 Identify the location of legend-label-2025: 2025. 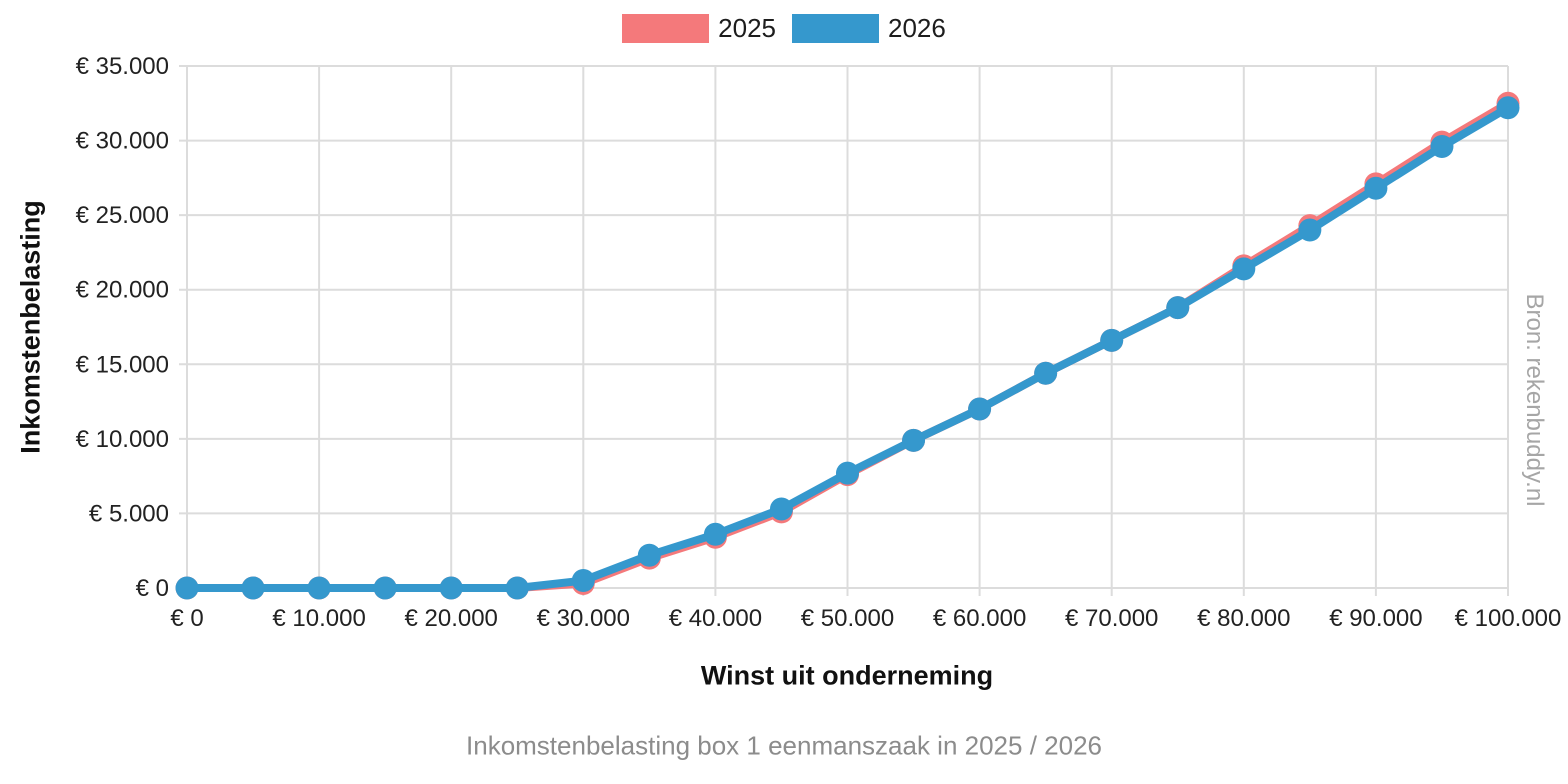
(747, 28).